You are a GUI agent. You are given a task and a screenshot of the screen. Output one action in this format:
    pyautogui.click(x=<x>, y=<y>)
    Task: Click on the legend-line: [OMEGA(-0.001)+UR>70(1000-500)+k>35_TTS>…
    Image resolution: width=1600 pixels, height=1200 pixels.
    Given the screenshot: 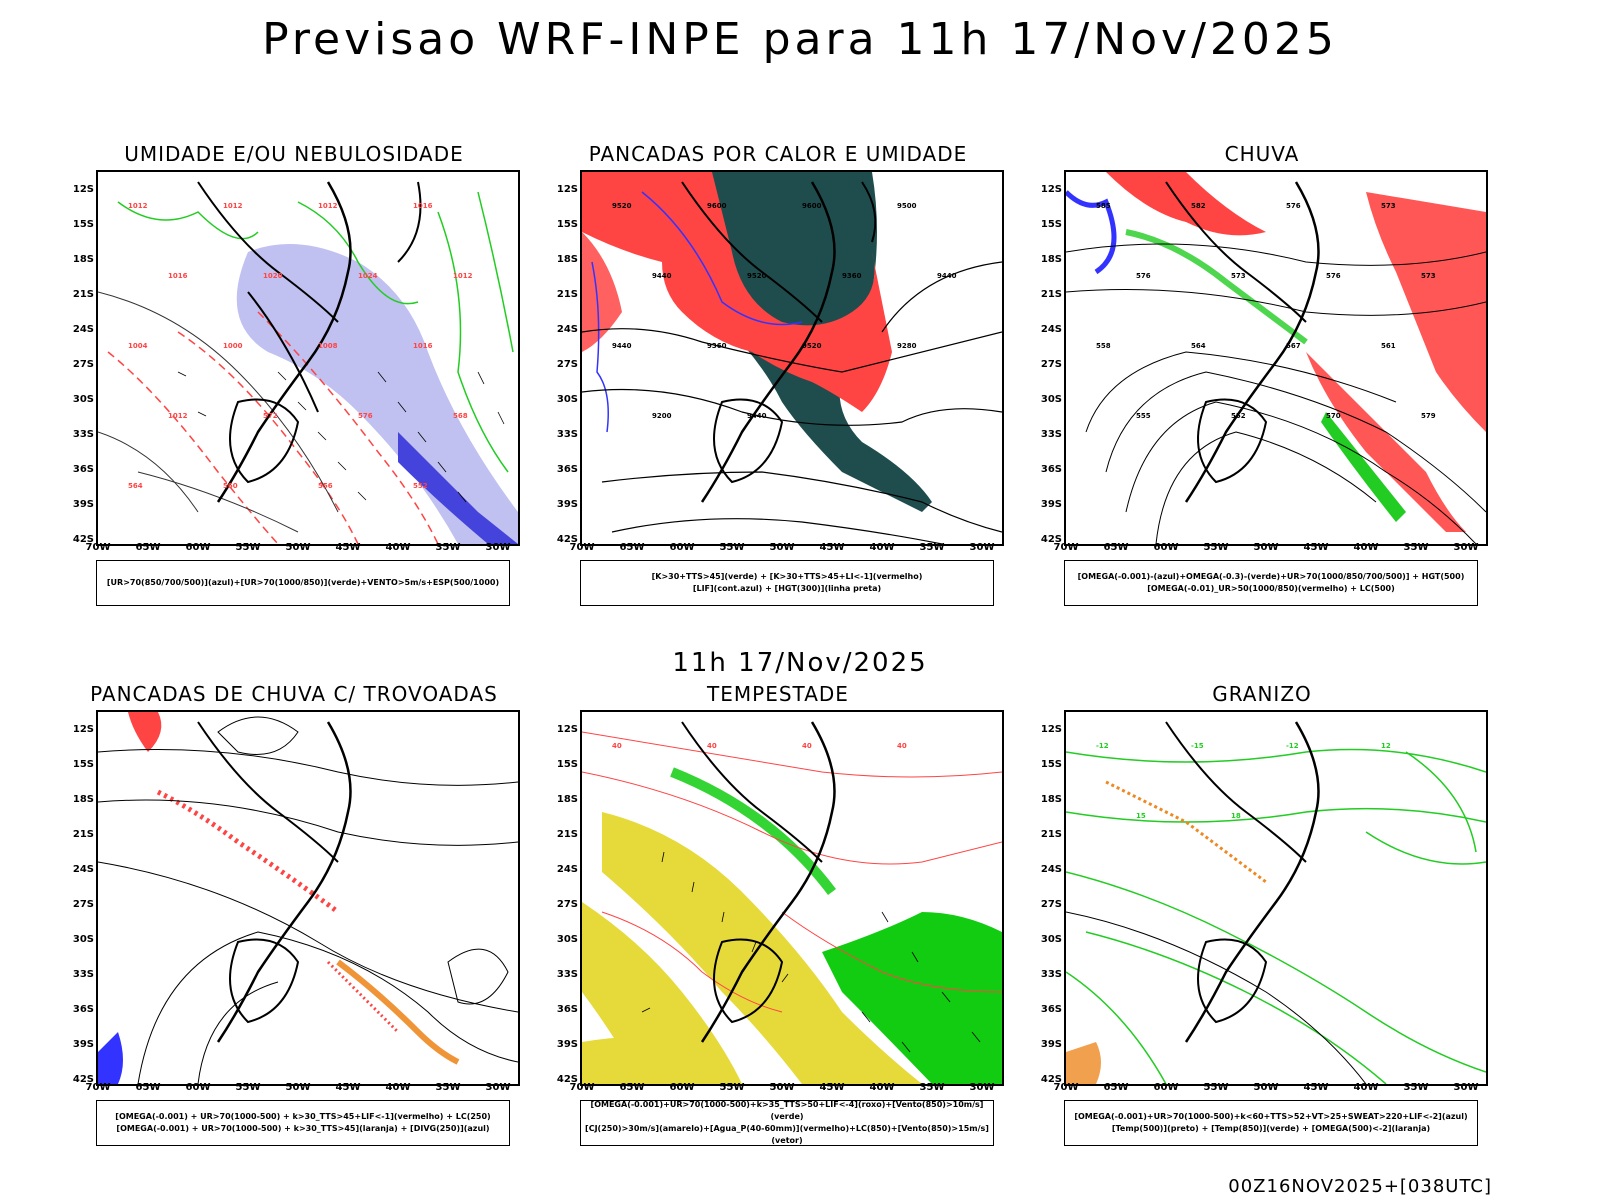 What is the action you would take?
    pyautogui.click(x=787, y=1110)
    